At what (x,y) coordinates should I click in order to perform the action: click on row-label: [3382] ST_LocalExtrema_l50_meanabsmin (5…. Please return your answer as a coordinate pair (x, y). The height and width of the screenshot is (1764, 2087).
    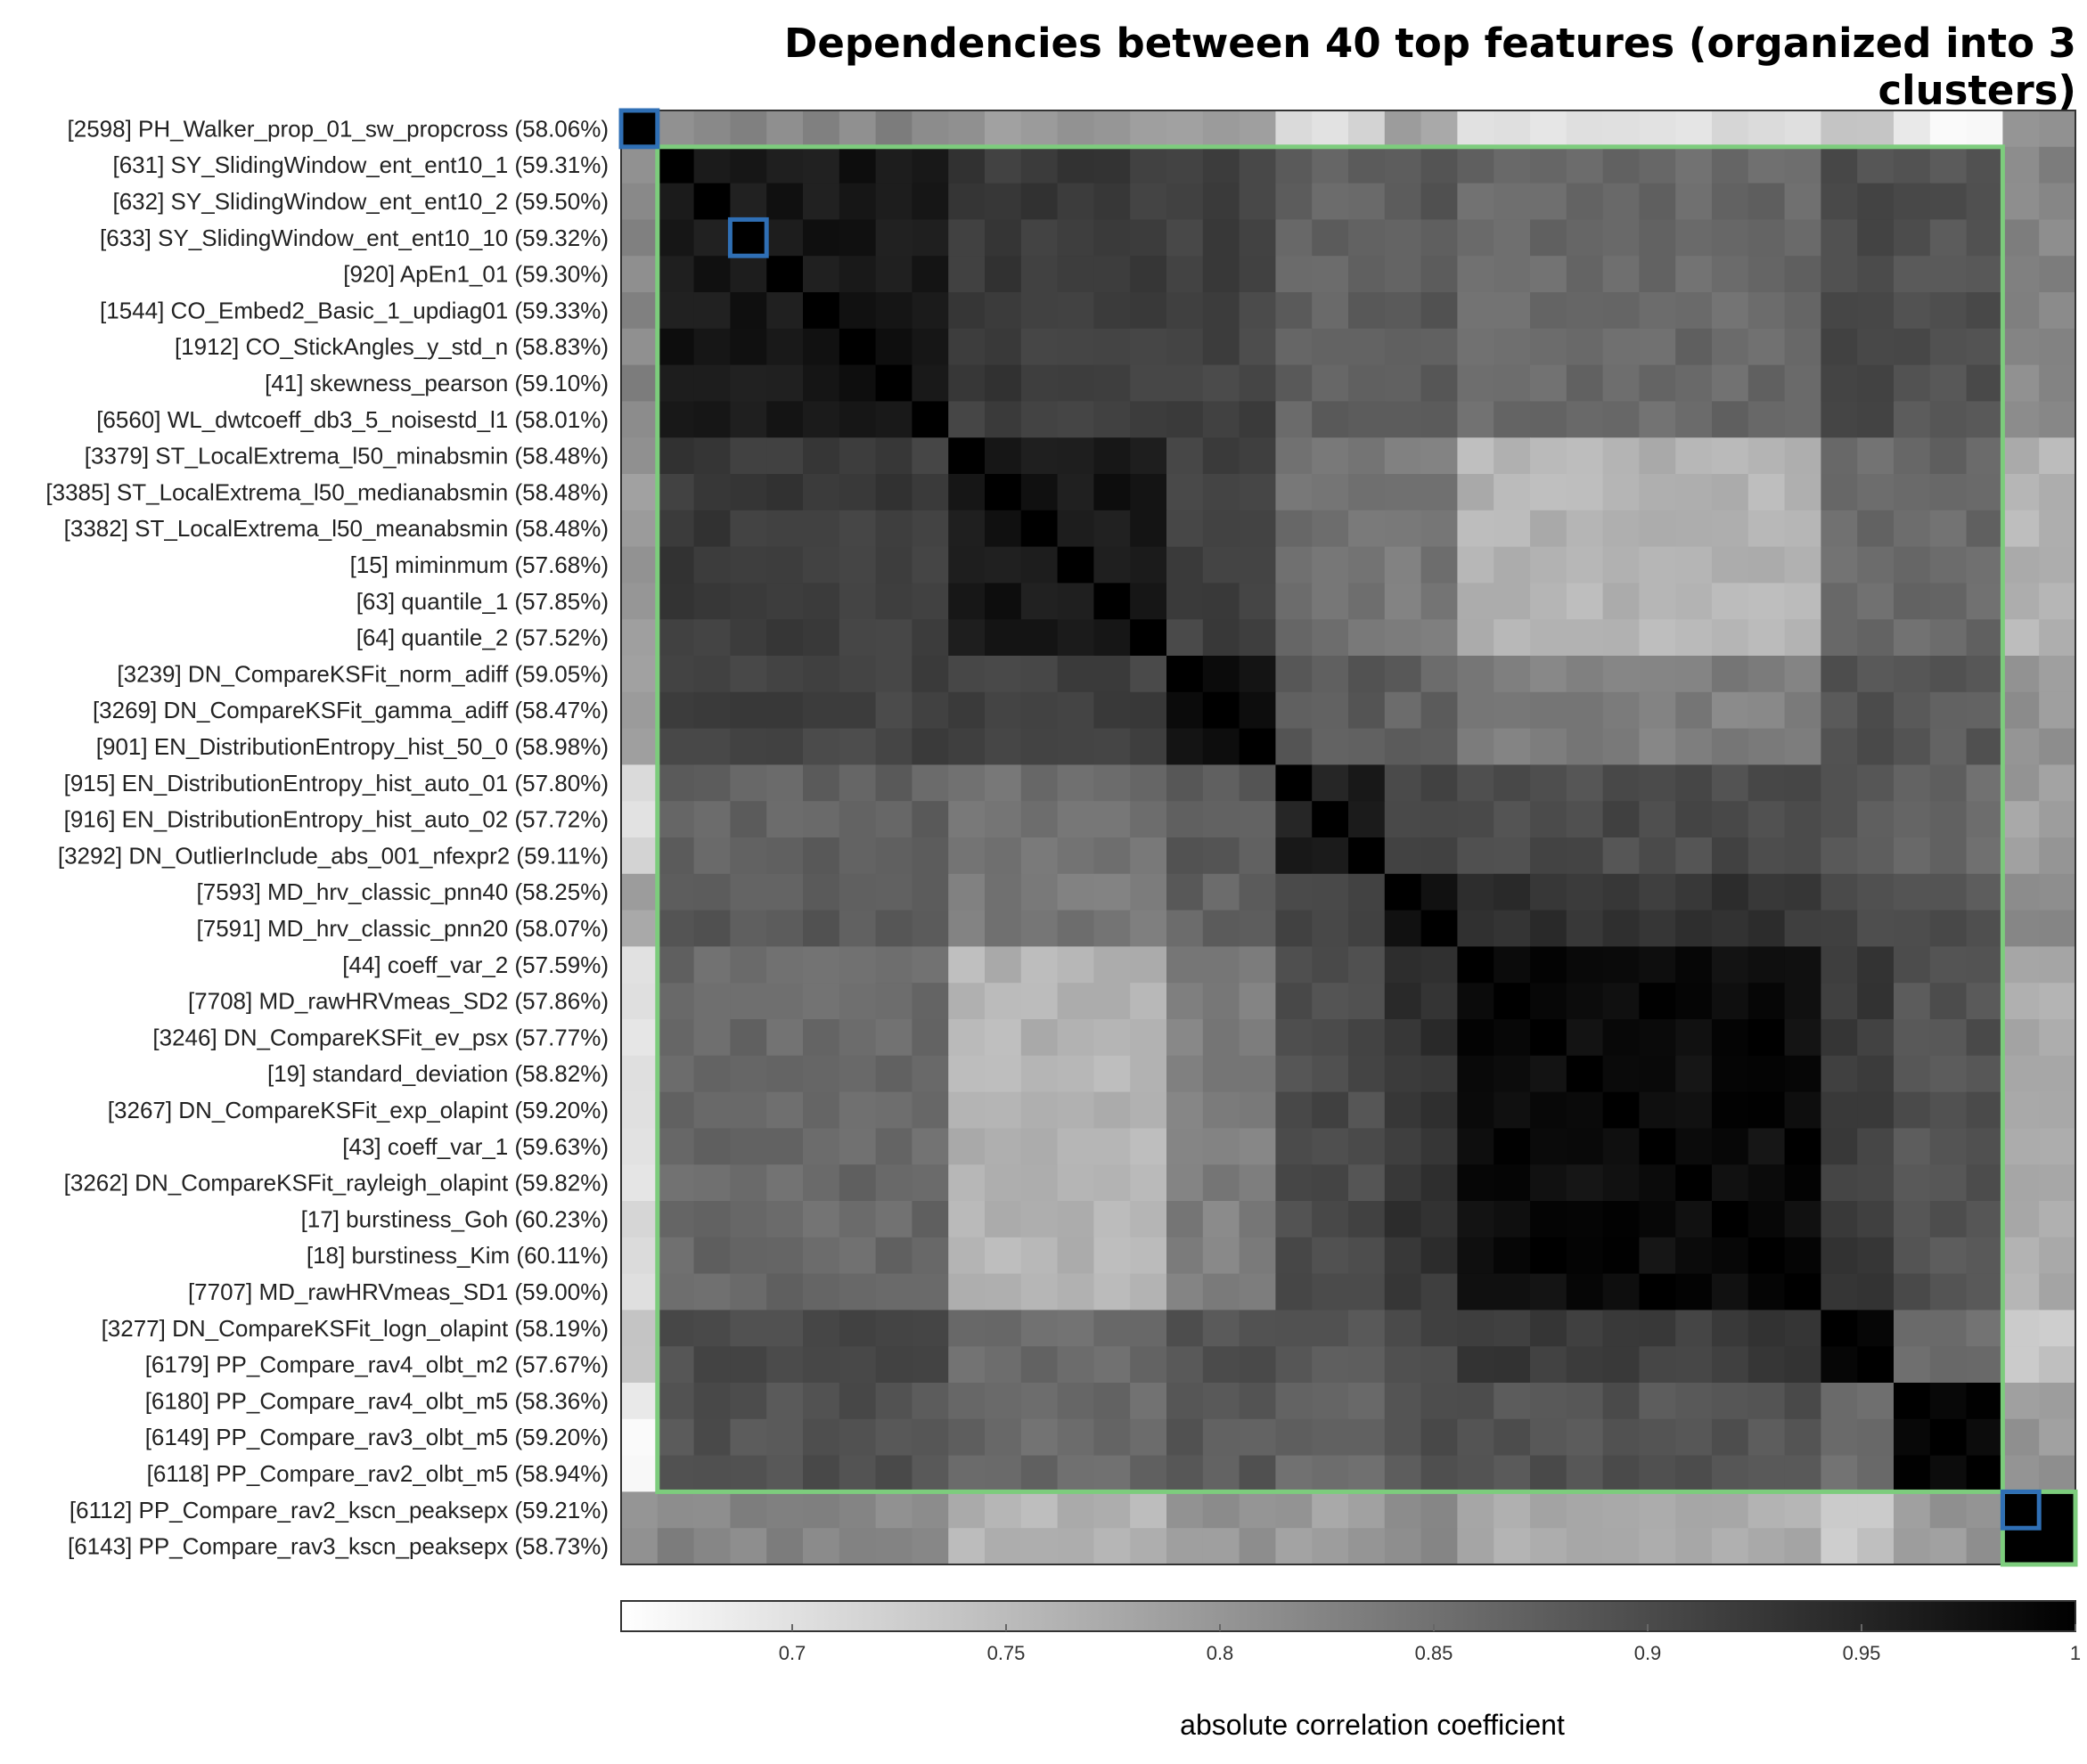
    Looking at the image, I should click on (336, 528).